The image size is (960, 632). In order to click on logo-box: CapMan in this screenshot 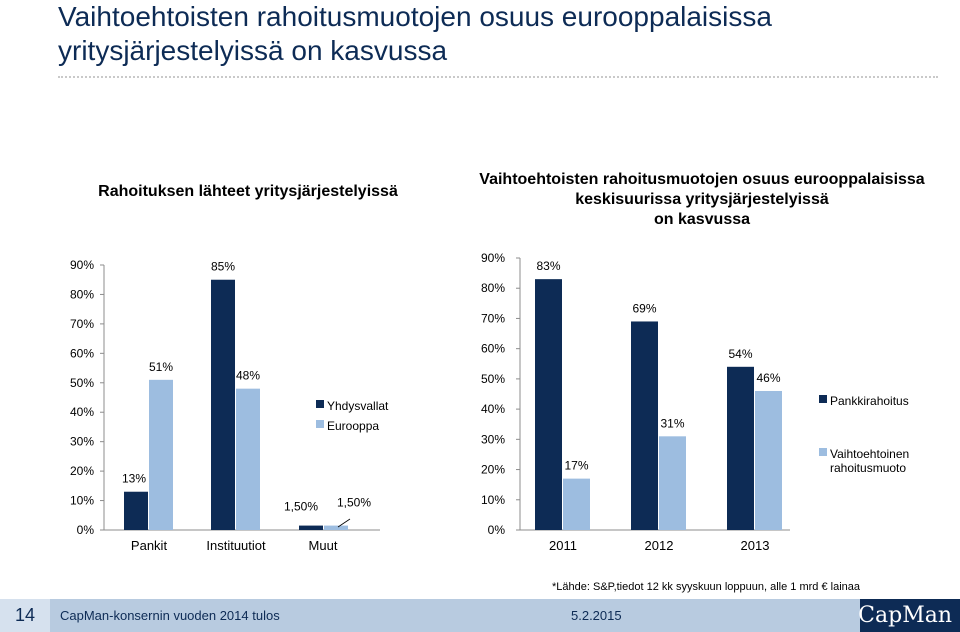, I will do `click(909, 615)`.